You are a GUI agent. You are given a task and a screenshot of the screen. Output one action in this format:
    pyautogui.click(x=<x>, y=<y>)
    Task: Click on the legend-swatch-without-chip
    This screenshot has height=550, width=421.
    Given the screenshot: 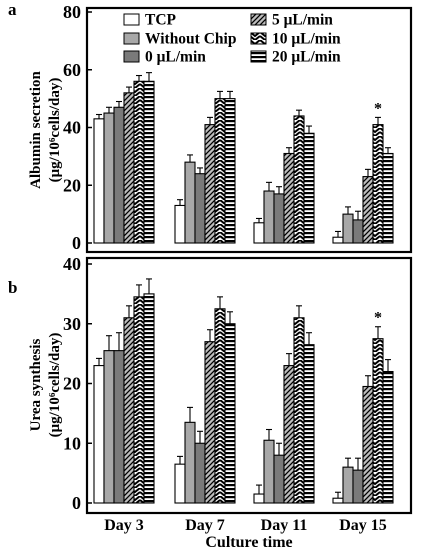 What is the action you would take?
    pyautogui.click(x=131, y=38)
    